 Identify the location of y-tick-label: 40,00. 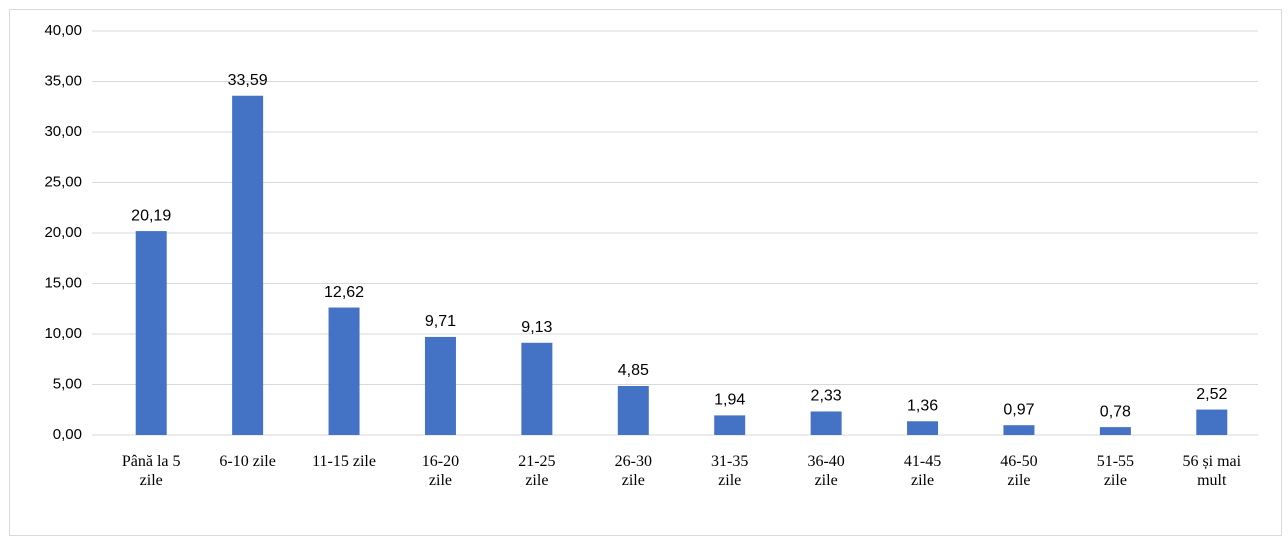
(63, 30).